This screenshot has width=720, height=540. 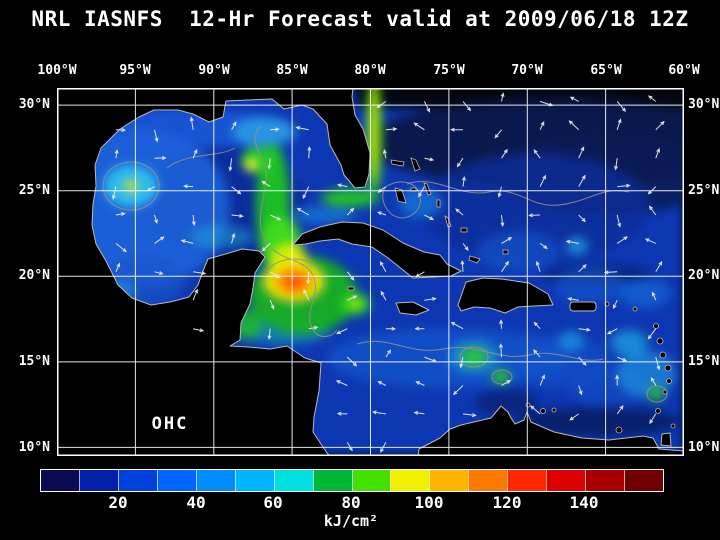 I want to click on land-cuba, so click(x=377, y=250).